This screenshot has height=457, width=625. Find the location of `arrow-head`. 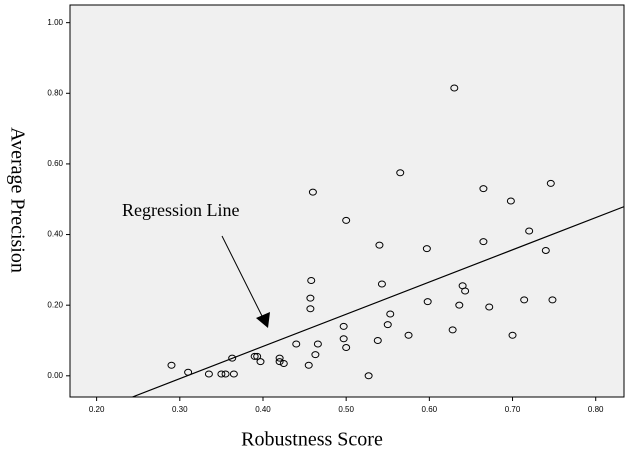

arrow-head is located at coordinates (263, 320).